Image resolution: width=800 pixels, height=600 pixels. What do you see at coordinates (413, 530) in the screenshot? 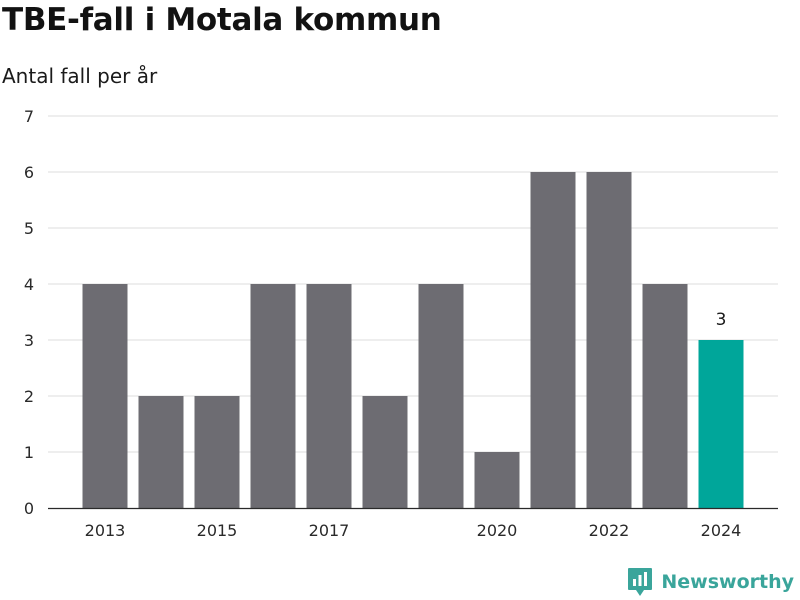
I see `x-axis-ticks: 2013 2015 2017 2020 2022 2024` at bounding box center [413, 530].